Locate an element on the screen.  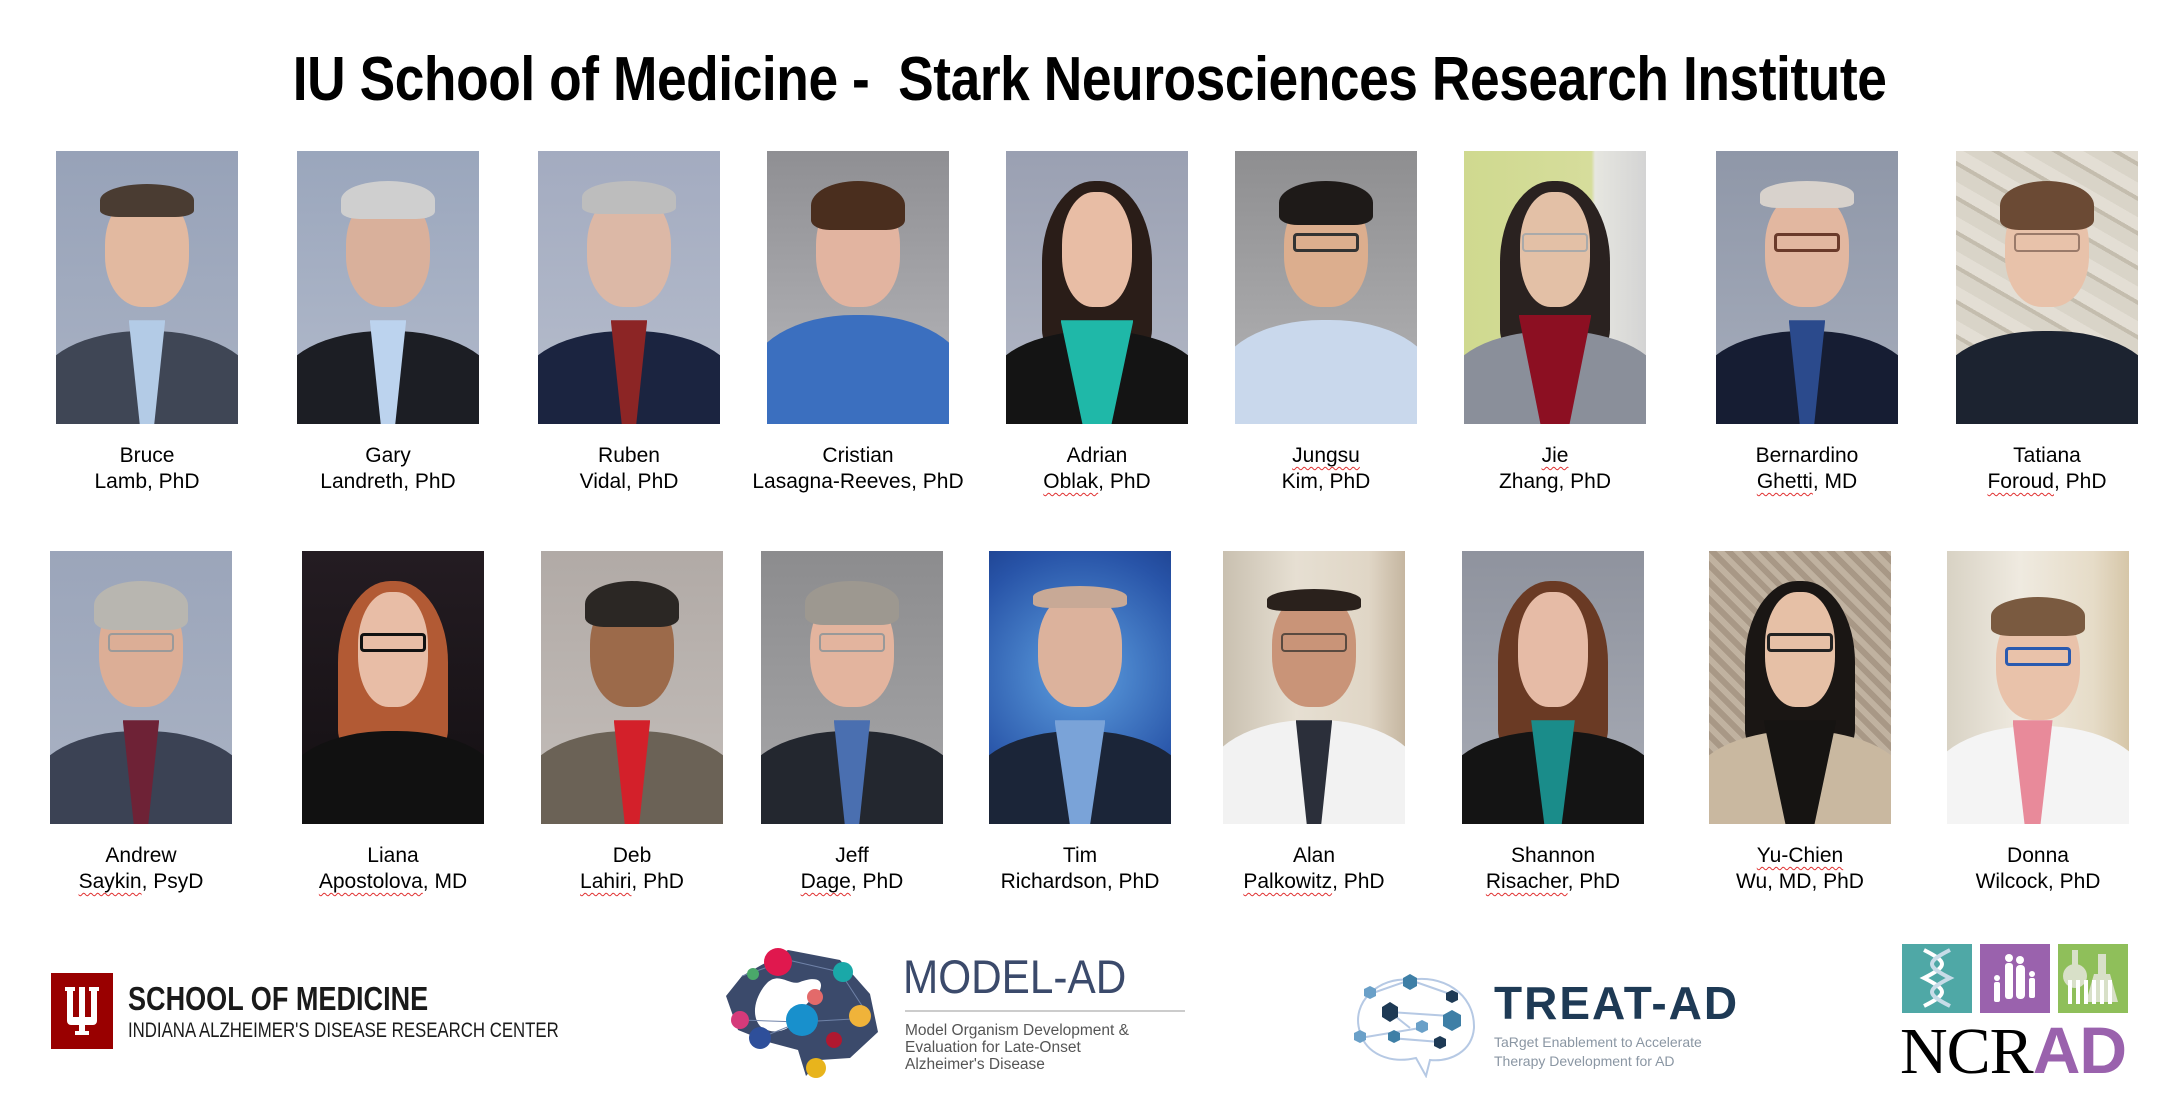
treat-ad-title: TREAT-AD is located at coordinates (1617, 1003).